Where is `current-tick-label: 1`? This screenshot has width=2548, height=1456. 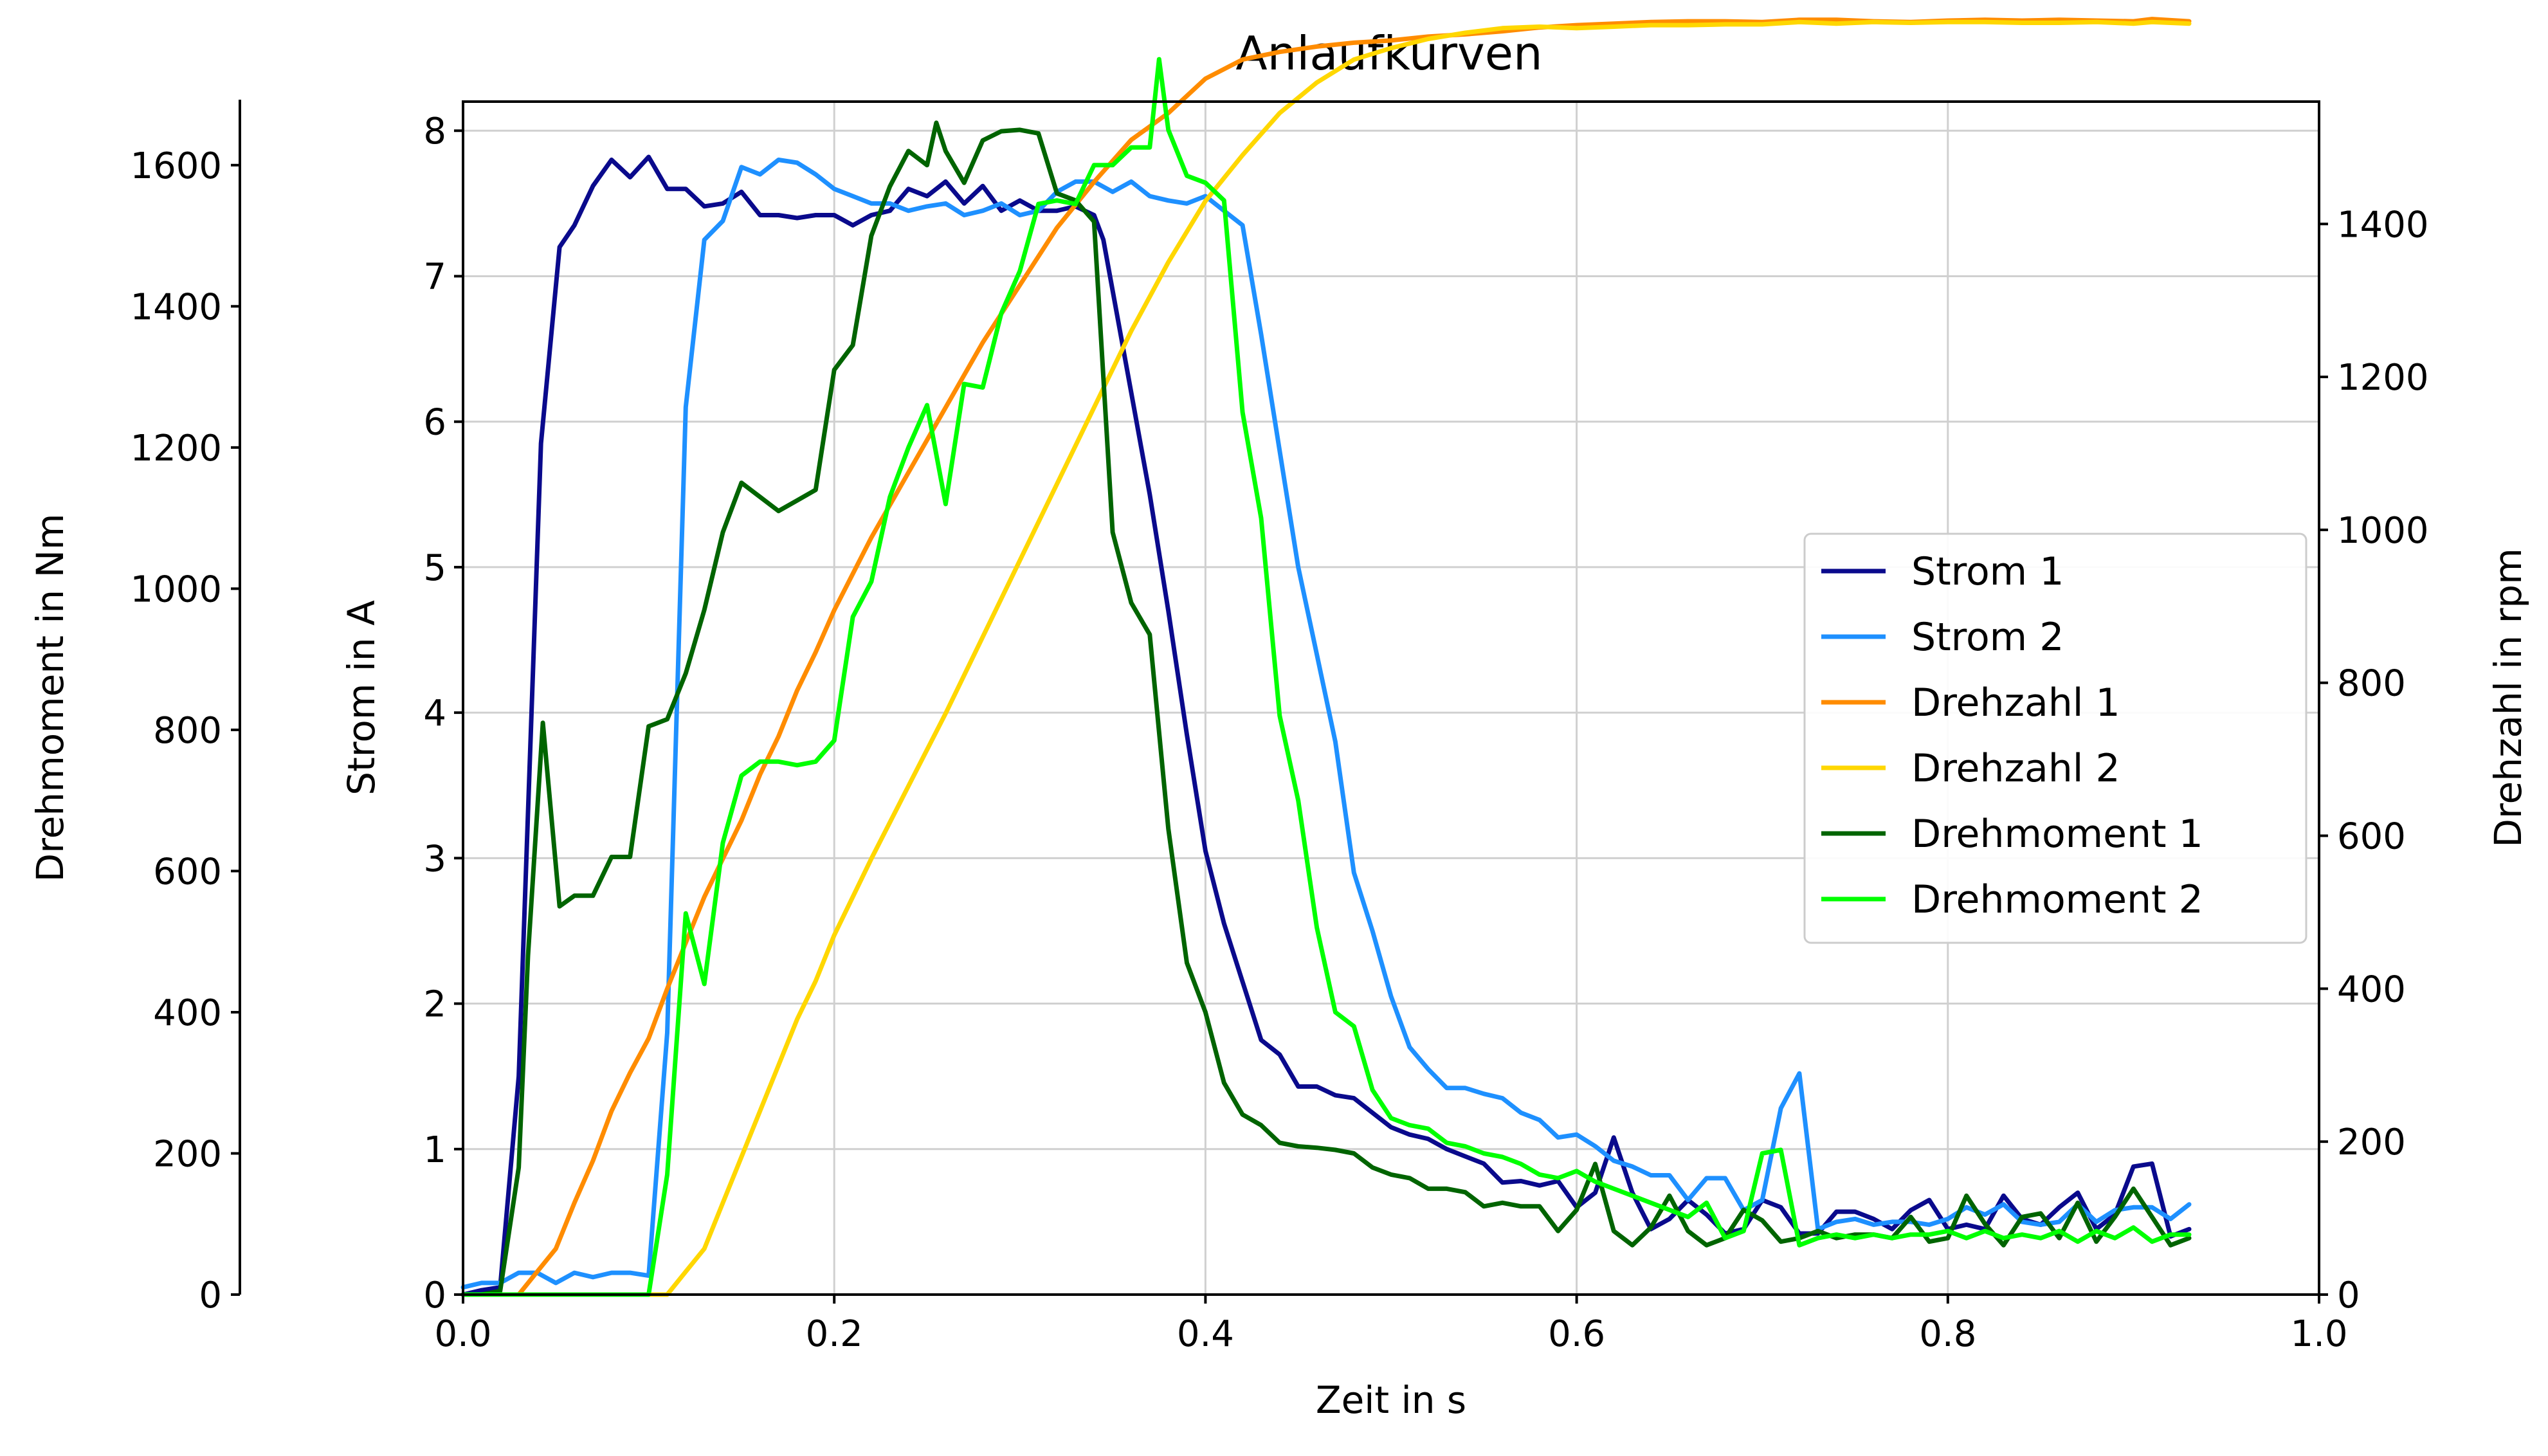 current-tick-label: 1 is located at coordinates (434, 1150).